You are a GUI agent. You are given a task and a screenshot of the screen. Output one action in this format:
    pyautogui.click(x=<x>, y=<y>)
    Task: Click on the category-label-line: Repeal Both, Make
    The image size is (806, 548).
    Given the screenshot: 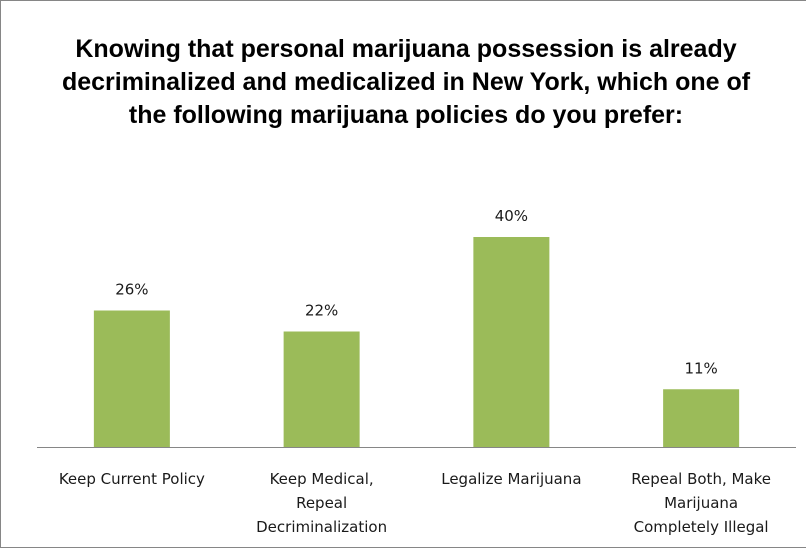 What is the action you would take?
    pyautogui.click(x=701, y=479)
    